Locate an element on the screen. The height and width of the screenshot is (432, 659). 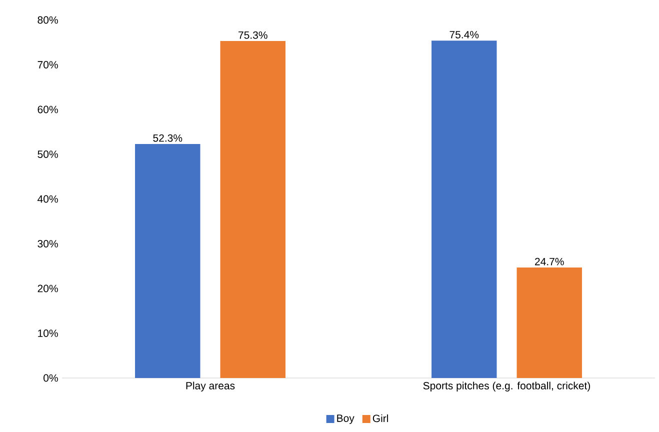
y-tick-label: 0% is located at coordinates (51, 378).